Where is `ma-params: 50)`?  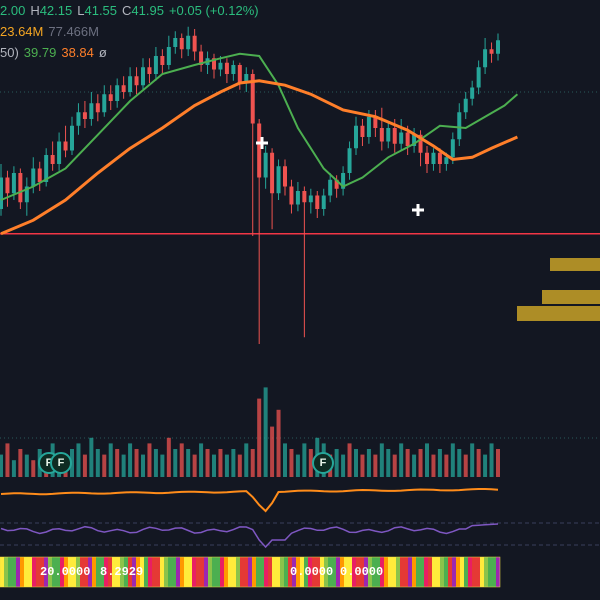
ma-params: 50) is located at coordinates (9, 52).